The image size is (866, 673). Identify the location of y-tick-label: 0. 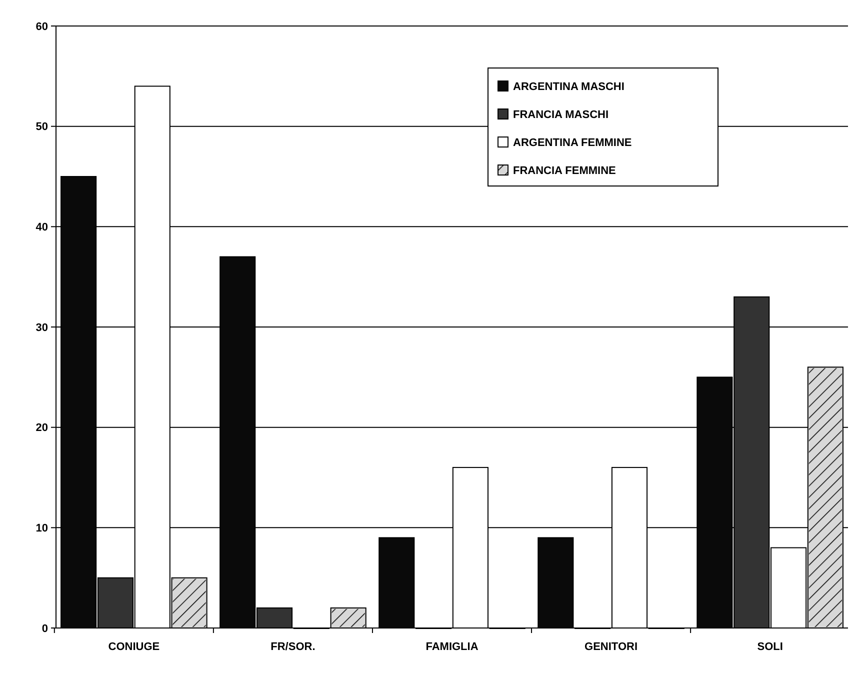
(45, 628).